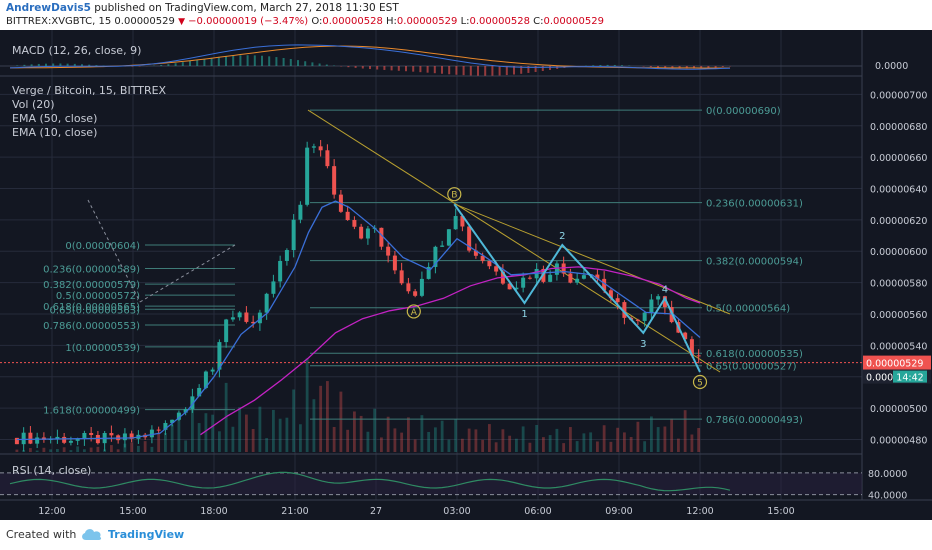 This screenshot has height=550, width=932. Describe the element at coordinates (887, 496) in the screenshot. I see `rsi-tick-label: 40.0000` at that location.